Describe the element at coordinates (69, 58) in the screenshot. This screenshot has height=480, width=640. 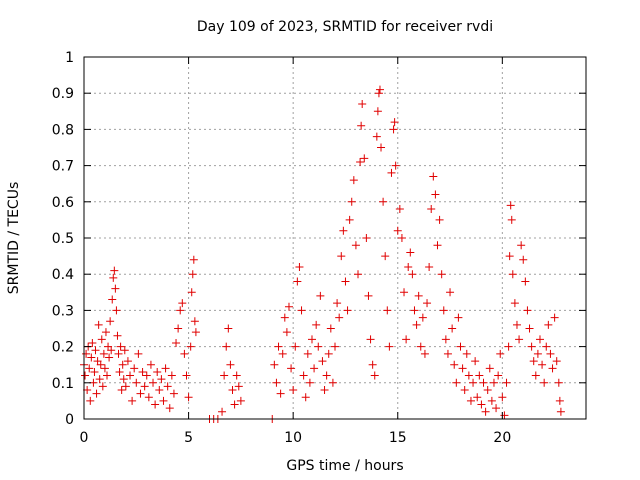
I see `y-tick-label: 1` at that location.